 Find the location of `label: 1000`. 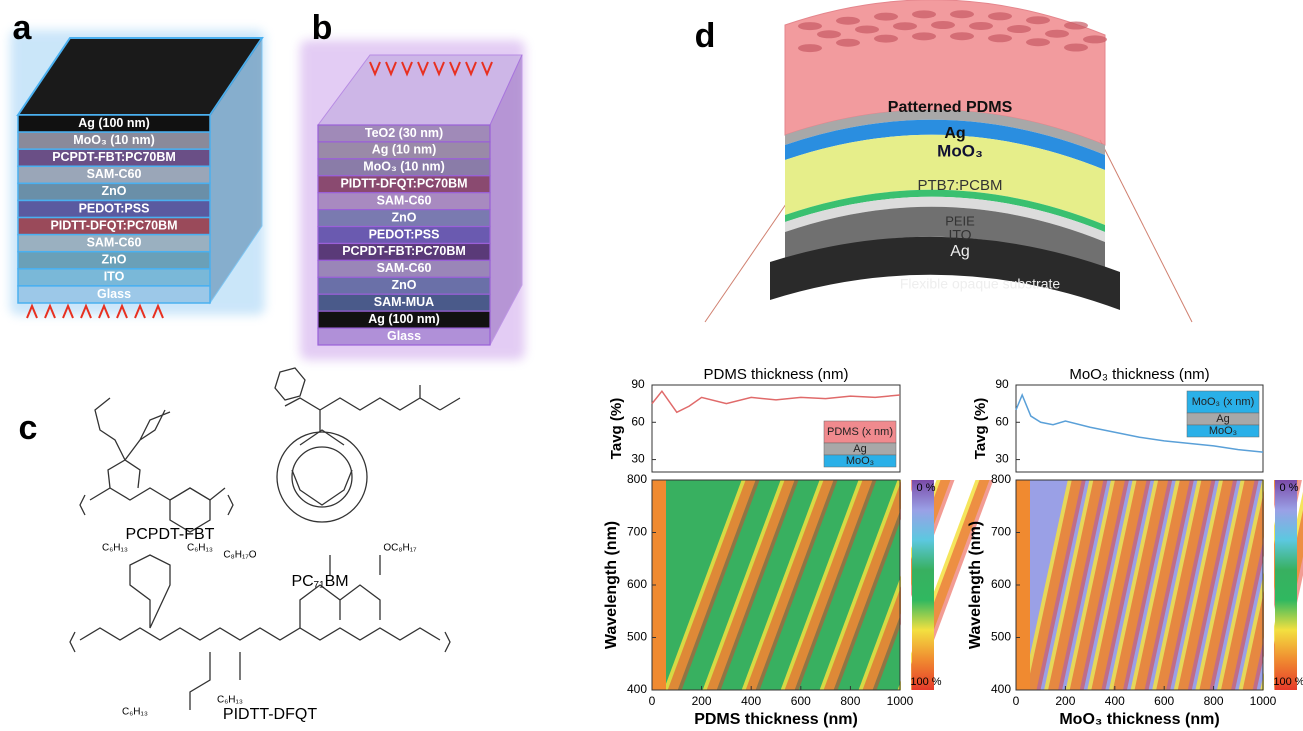

label: 1000 is located at coordinates (1263, 701).